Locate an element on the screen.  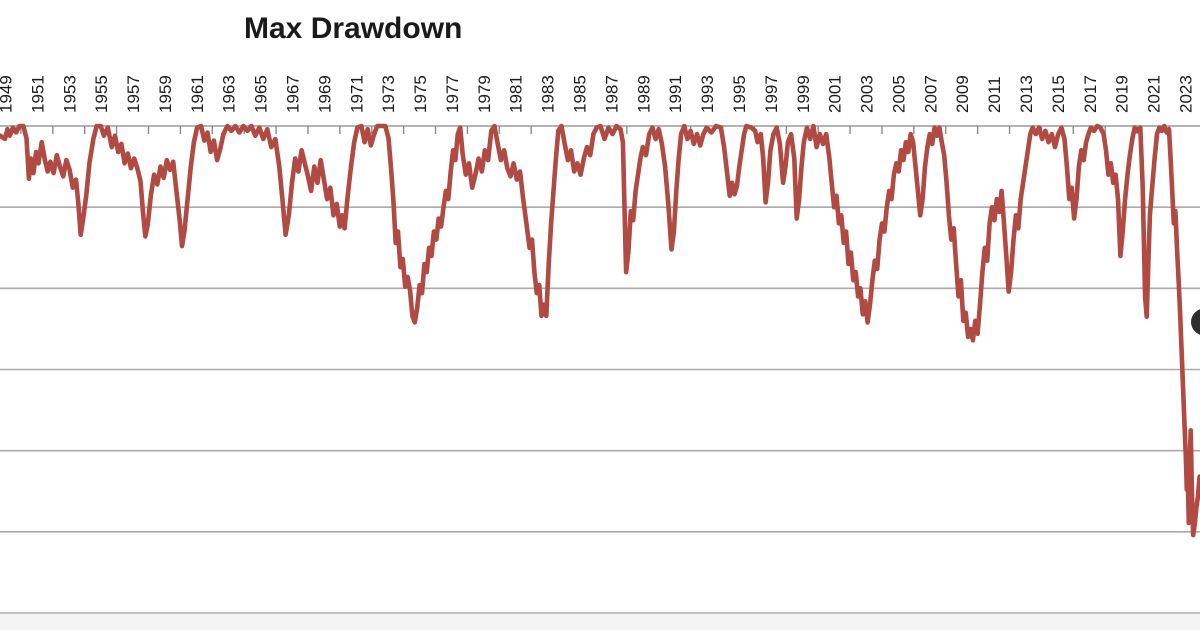
year-label: 1967 is located at coordinates (293, 94).